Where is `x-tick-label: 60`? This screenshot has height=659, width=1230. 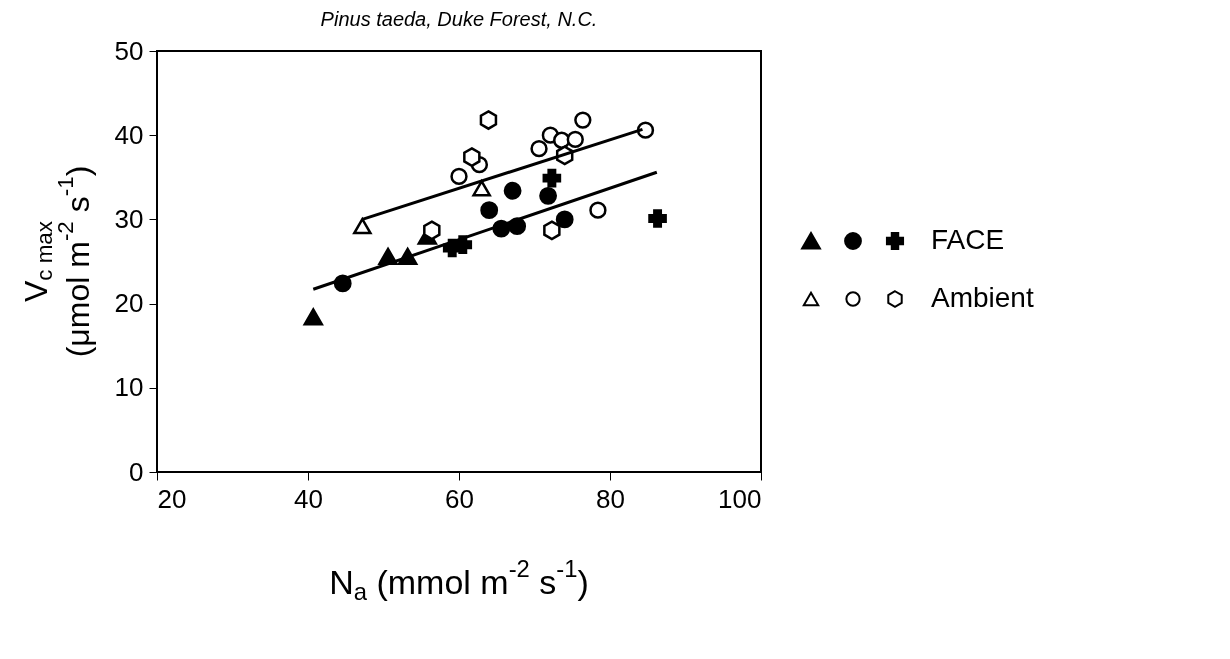
x-tick-label: 60 is located at coordinates (459, 498).